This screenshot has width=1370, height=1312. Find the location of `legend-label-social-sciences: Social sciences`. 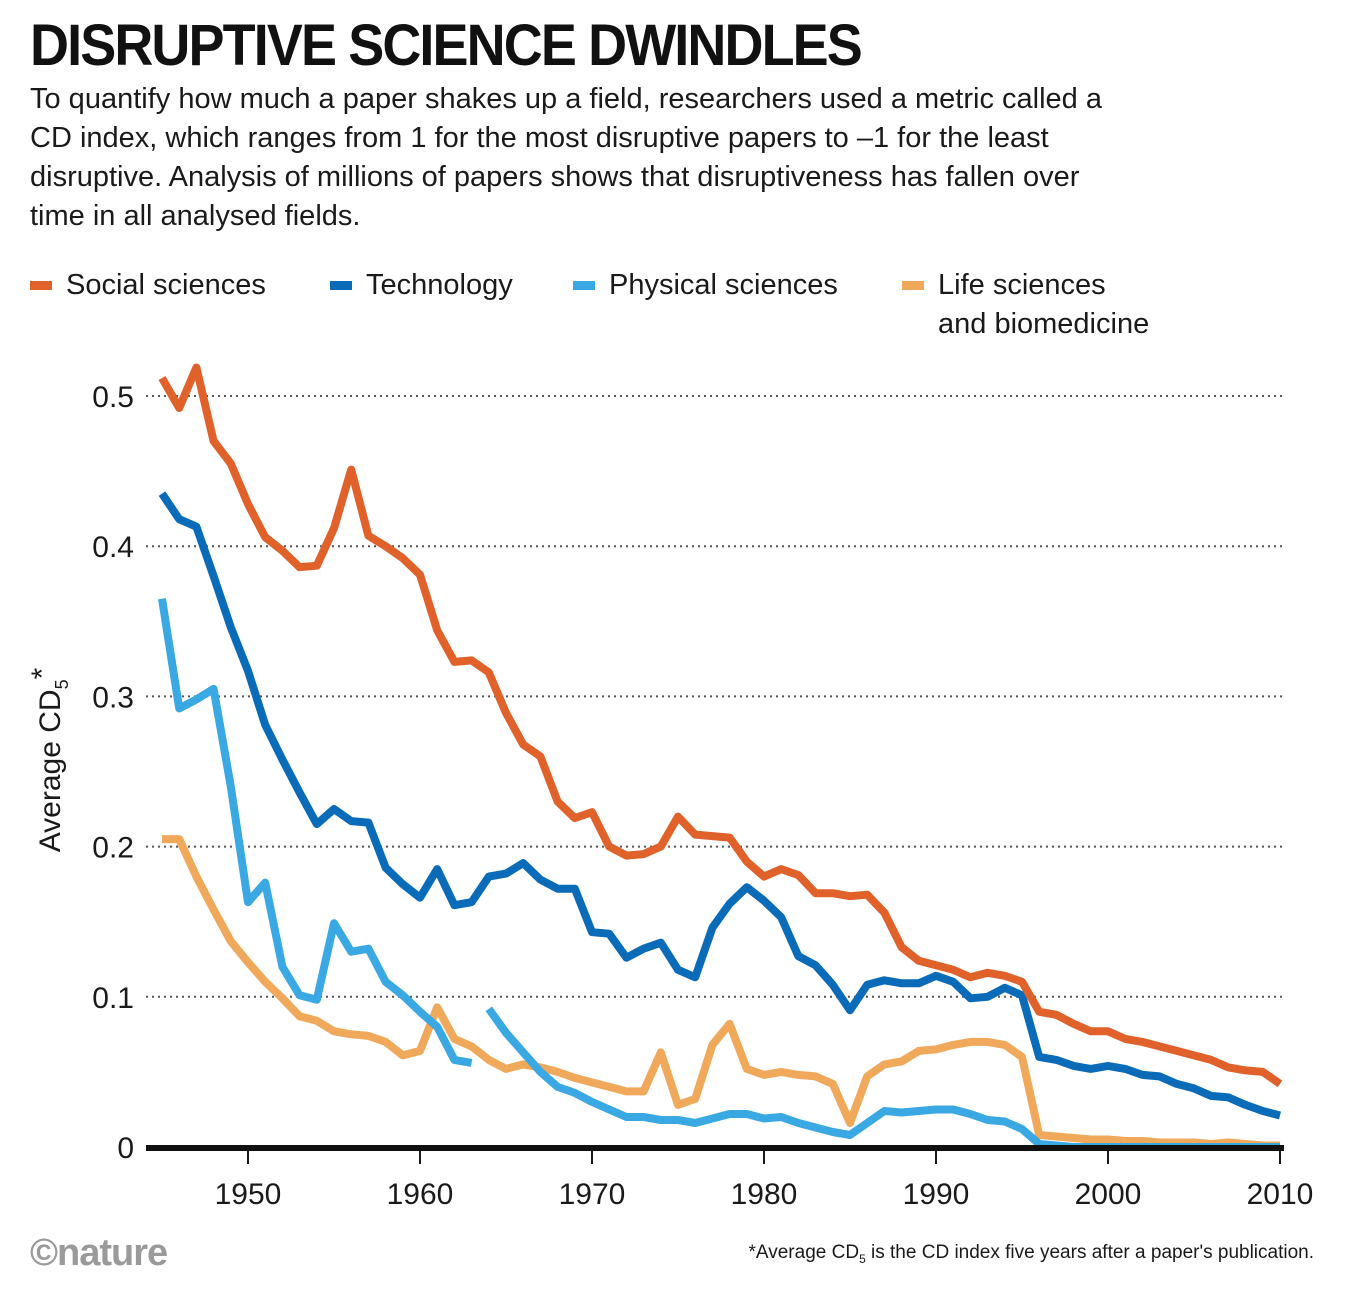

legend-label-social-sciences: Social sciences is located at coordinates (166, 285).